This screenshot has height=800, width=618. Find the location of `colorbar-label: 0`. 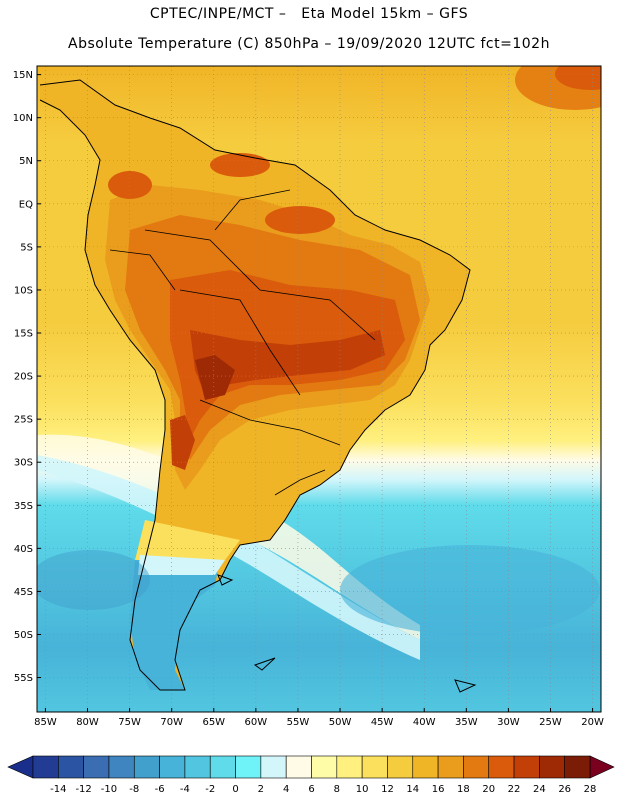

colorbar-label: 0 is located at coordinates (235, 789).